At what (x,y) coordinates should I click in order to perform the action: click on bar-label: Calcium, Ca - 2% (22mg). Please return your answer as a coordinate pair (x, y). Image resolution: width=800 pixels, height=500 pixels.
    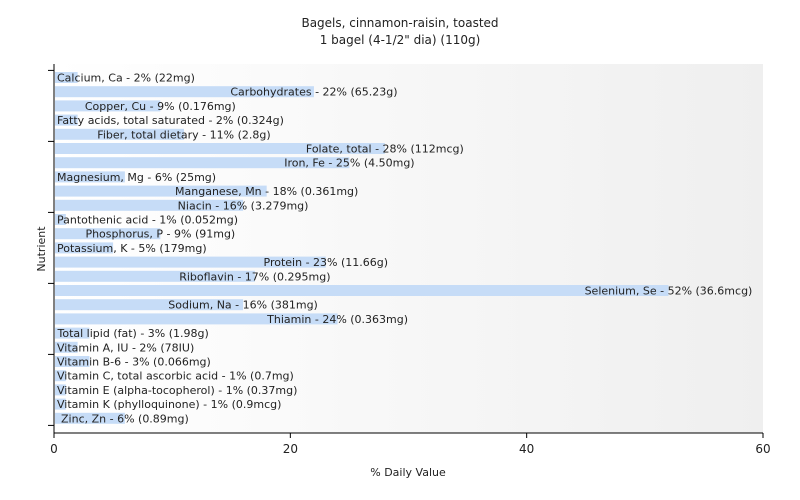
    Looking at the image, I should click on (126, 78).